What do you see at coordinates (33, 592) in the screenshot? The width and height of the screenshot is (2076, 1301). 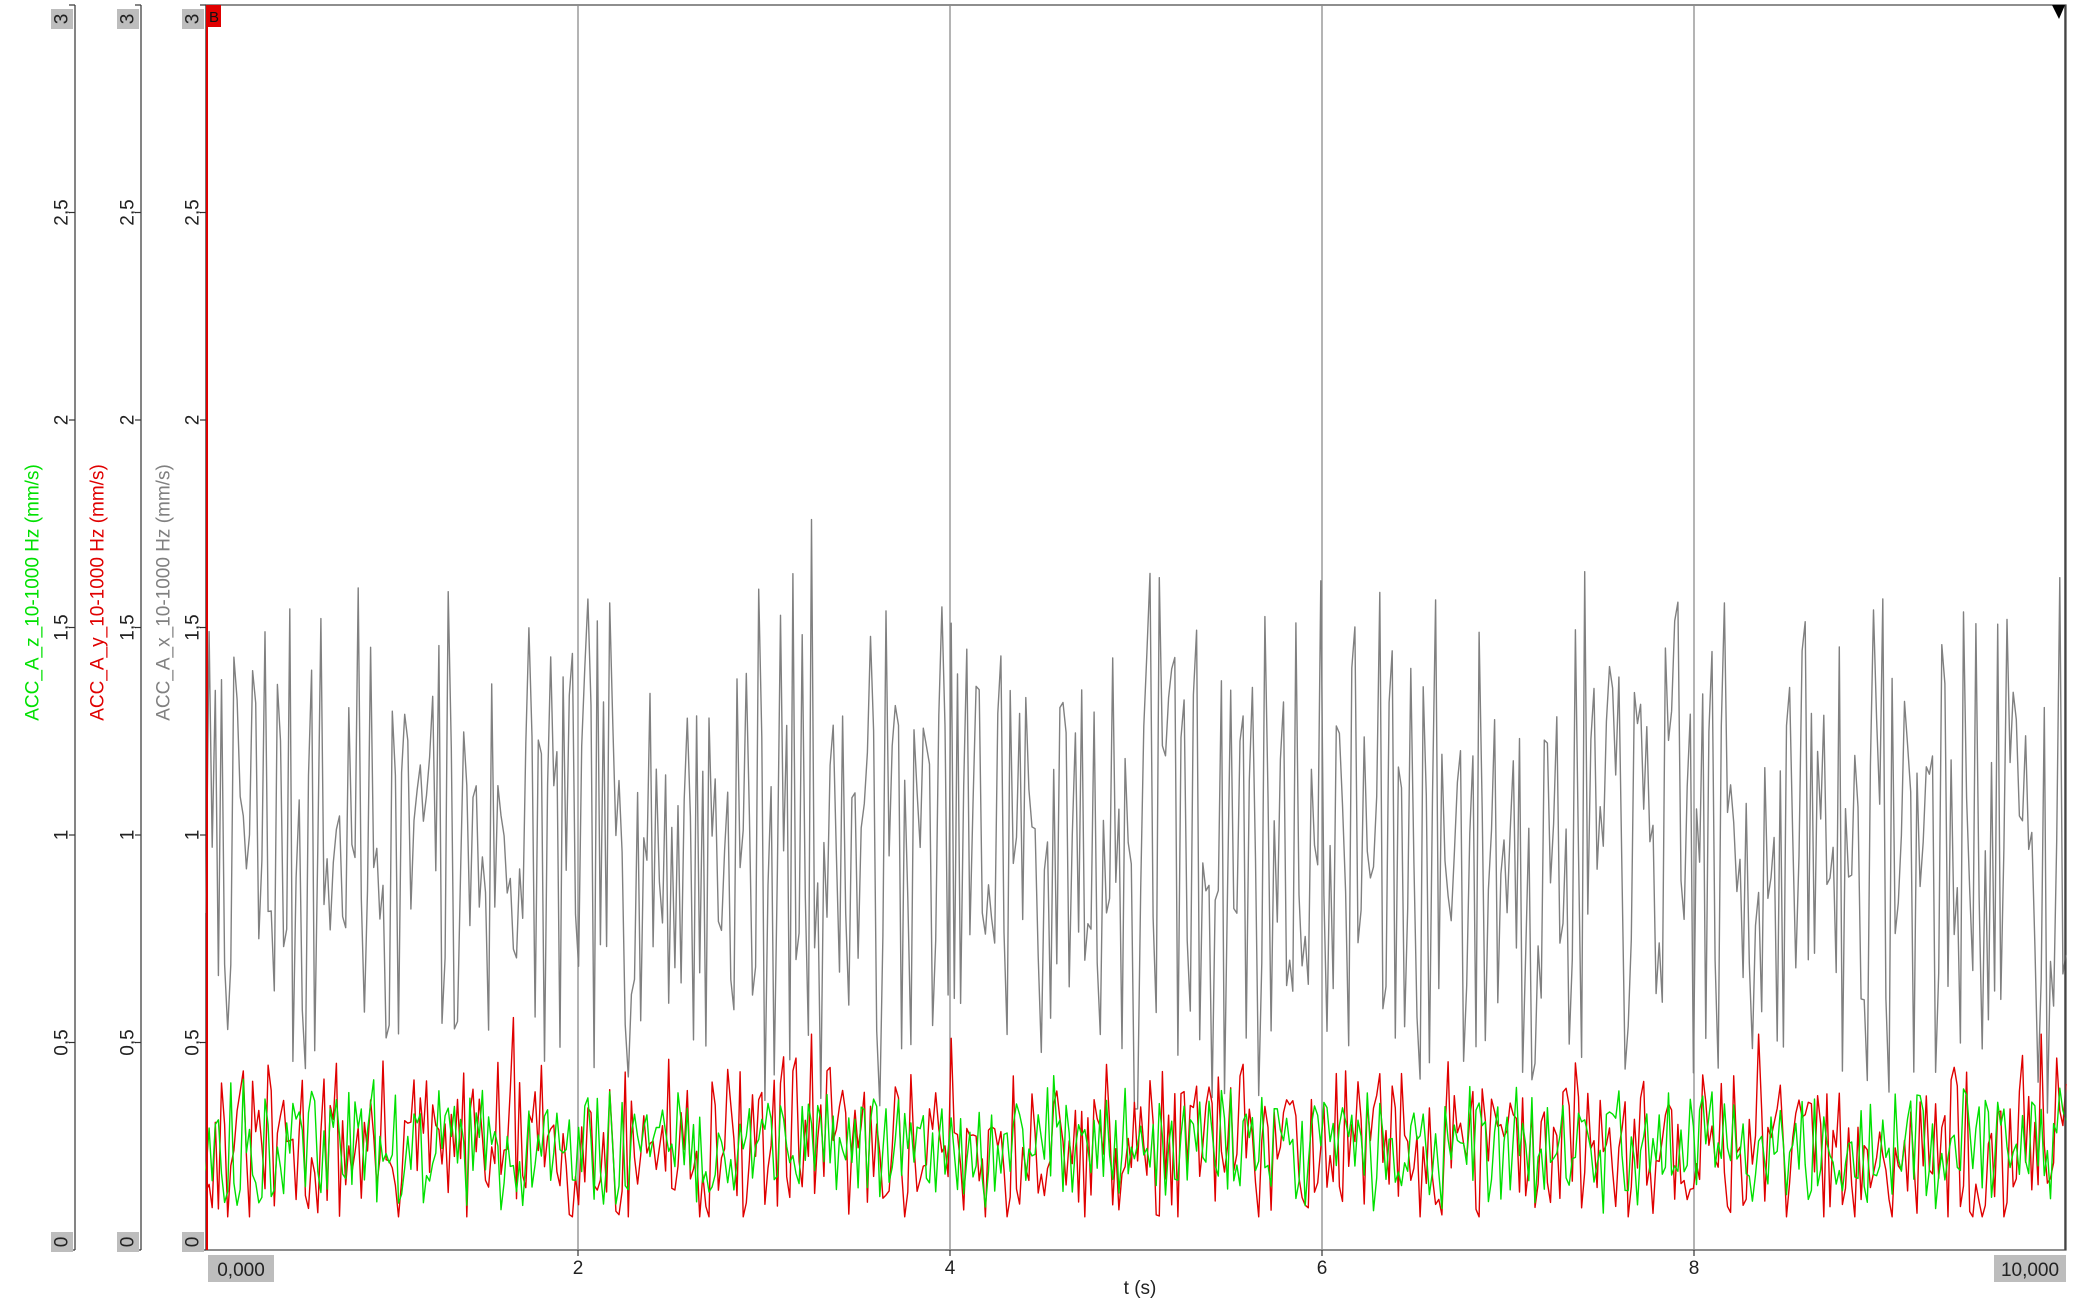 I see `y-axis-title: ACC_A_z_10-1000 Hz (mm/s)` at bounding box center [33, 592].